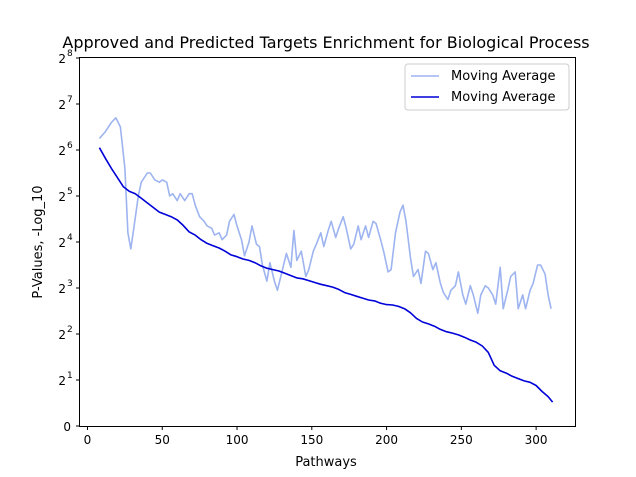 This screenshot has height=477, width=636. I want to click on y-tick-exponent: 5, so click(70, 192).